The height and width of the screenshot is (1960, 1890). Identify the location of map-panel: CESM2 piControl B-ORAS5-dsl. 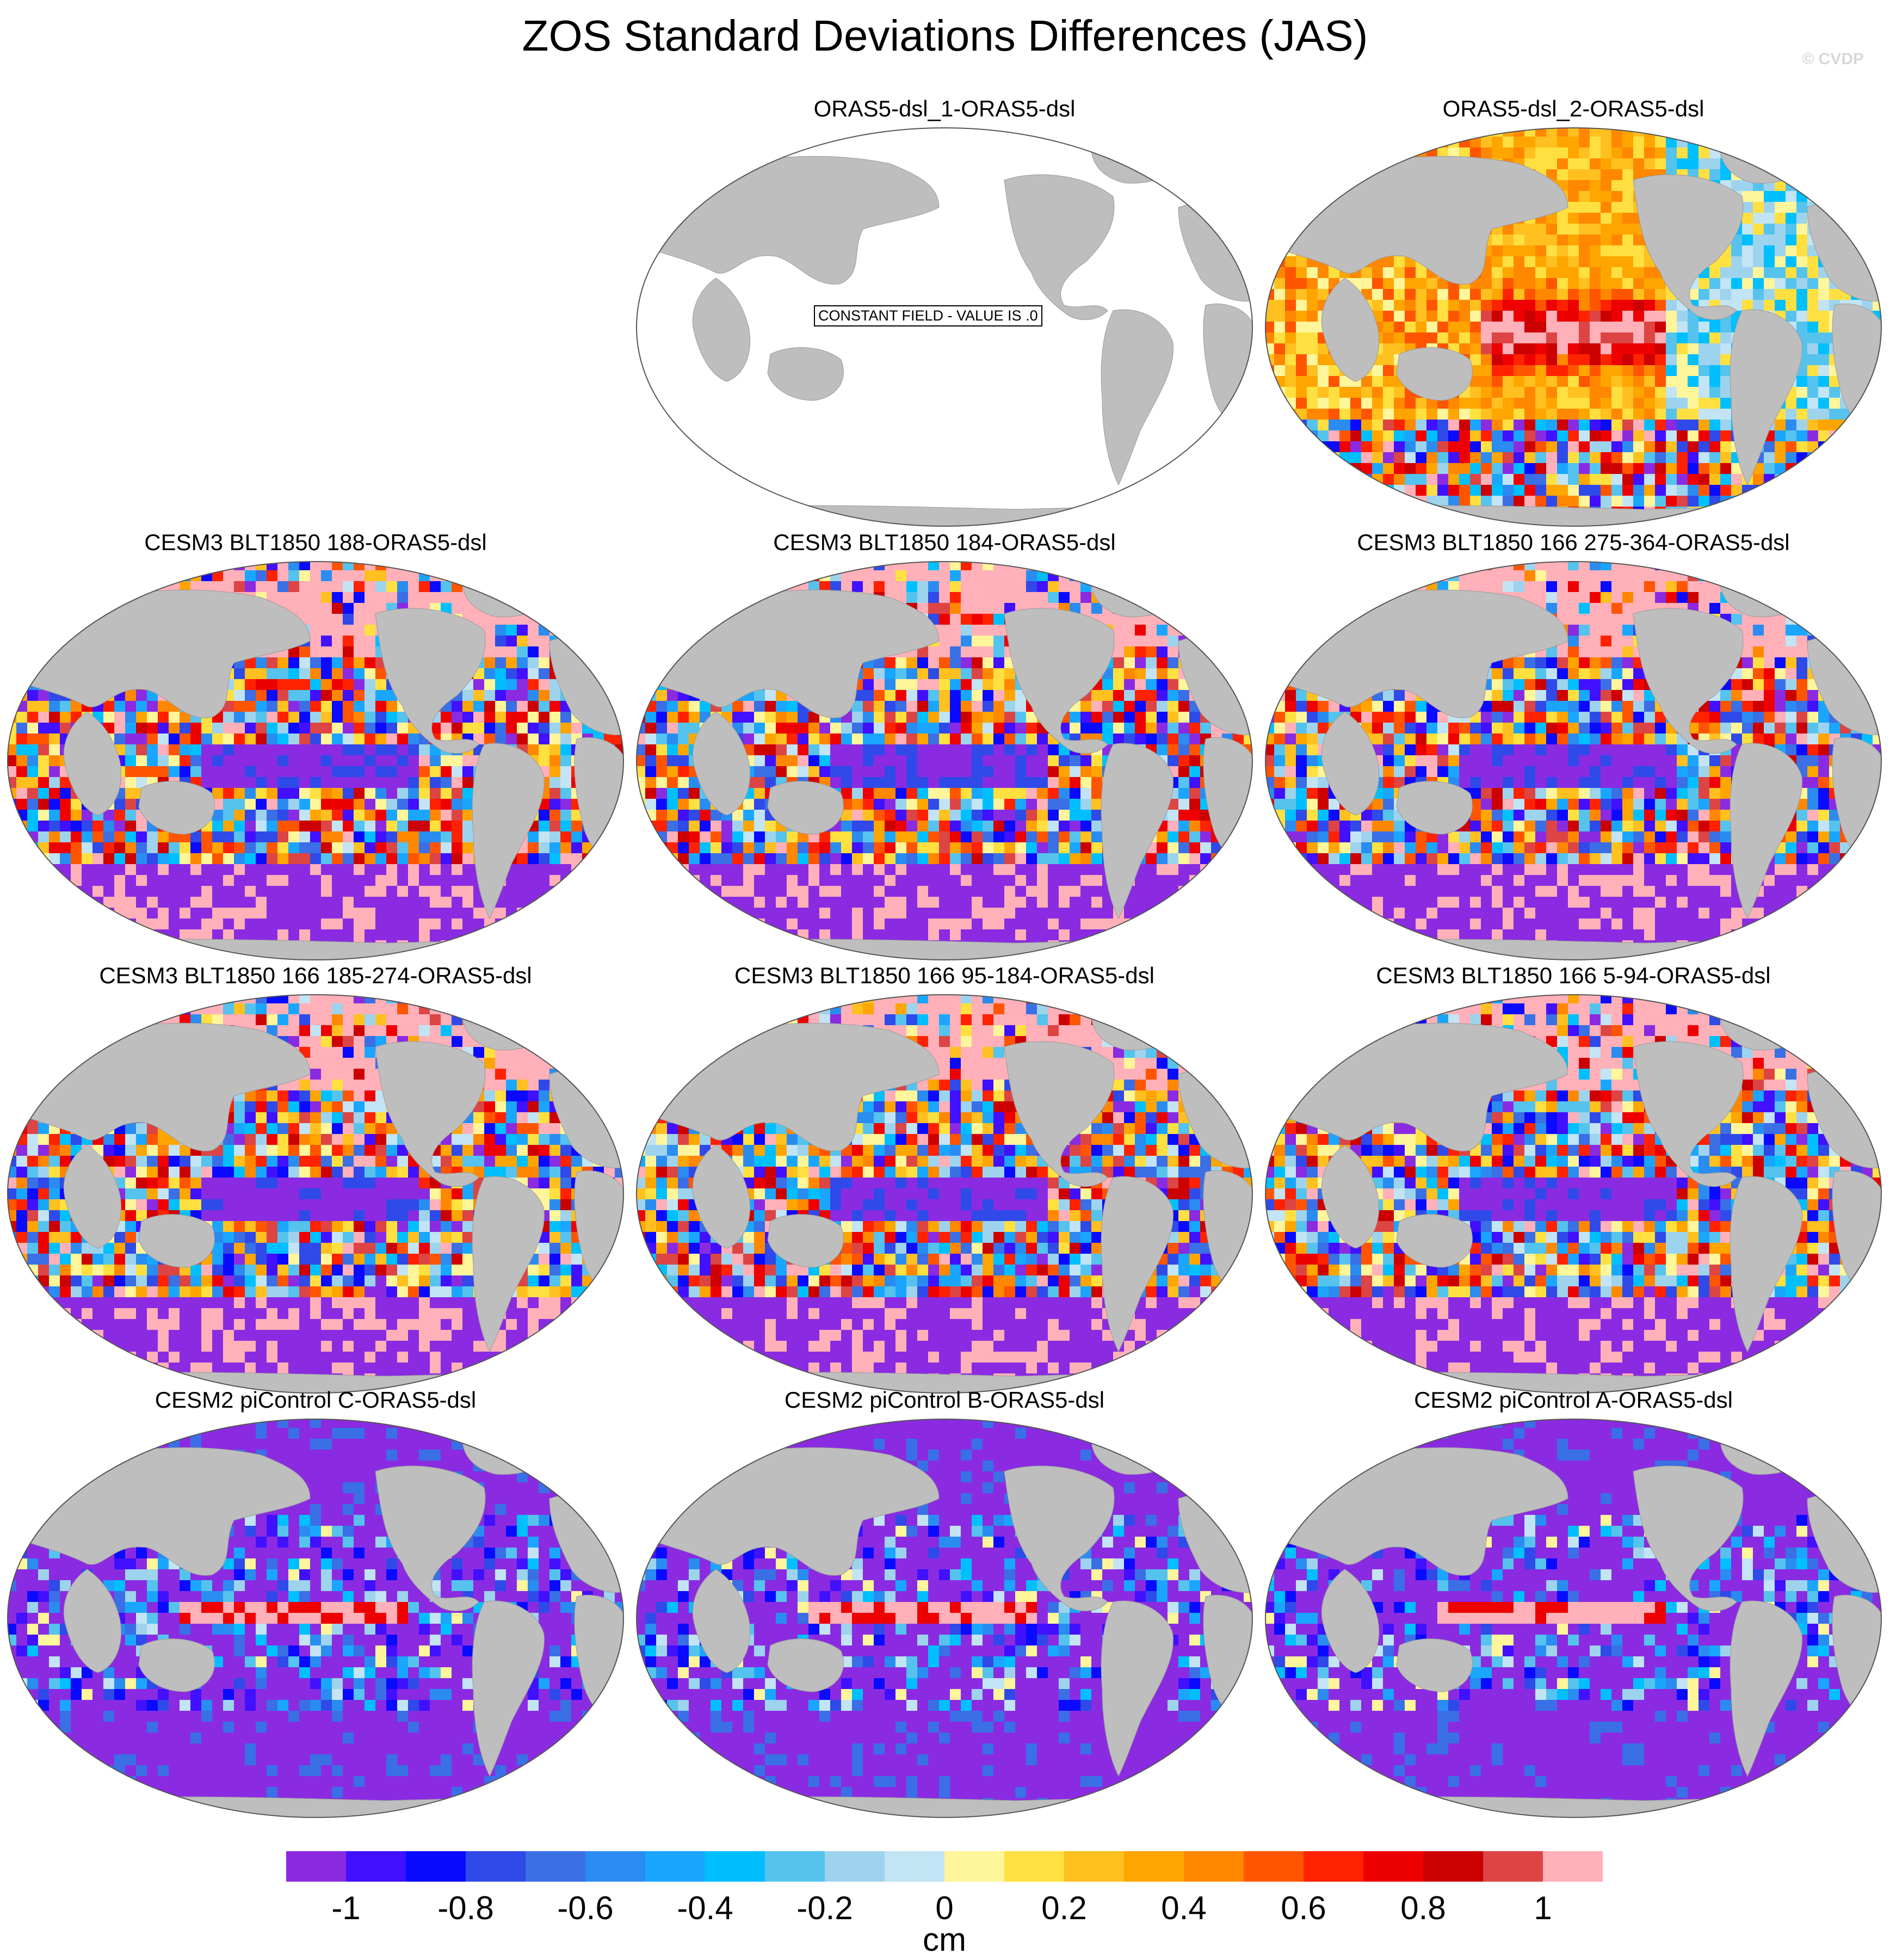
(944, 1604).